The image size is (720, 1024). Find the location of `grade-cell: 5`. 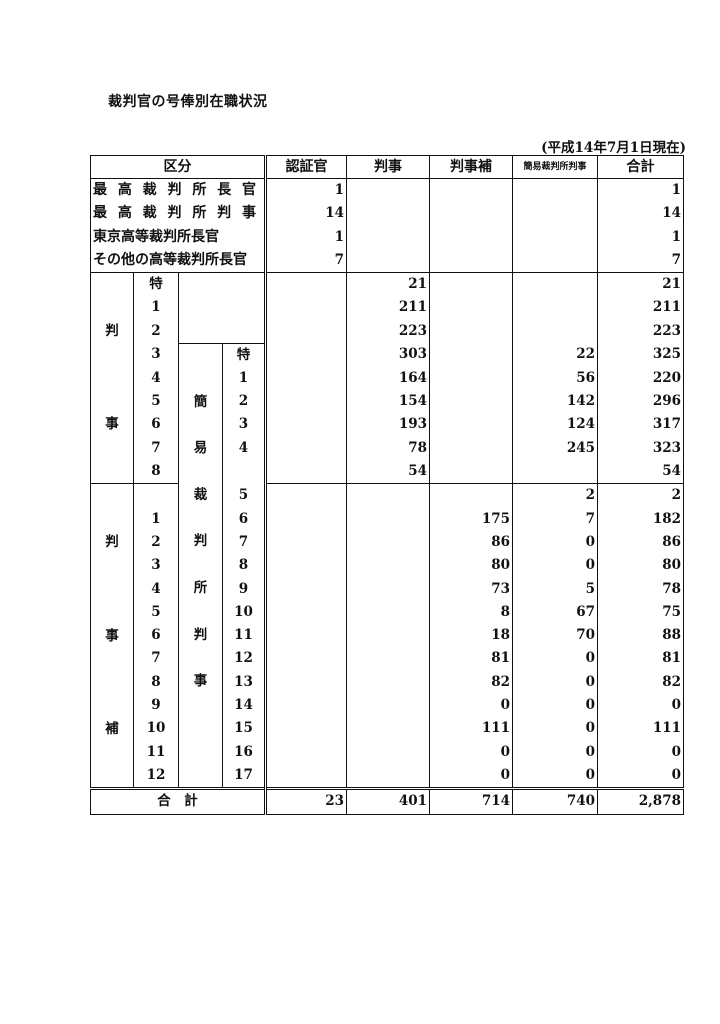

grade-cell: 5 is located at coordinates (156, 402).